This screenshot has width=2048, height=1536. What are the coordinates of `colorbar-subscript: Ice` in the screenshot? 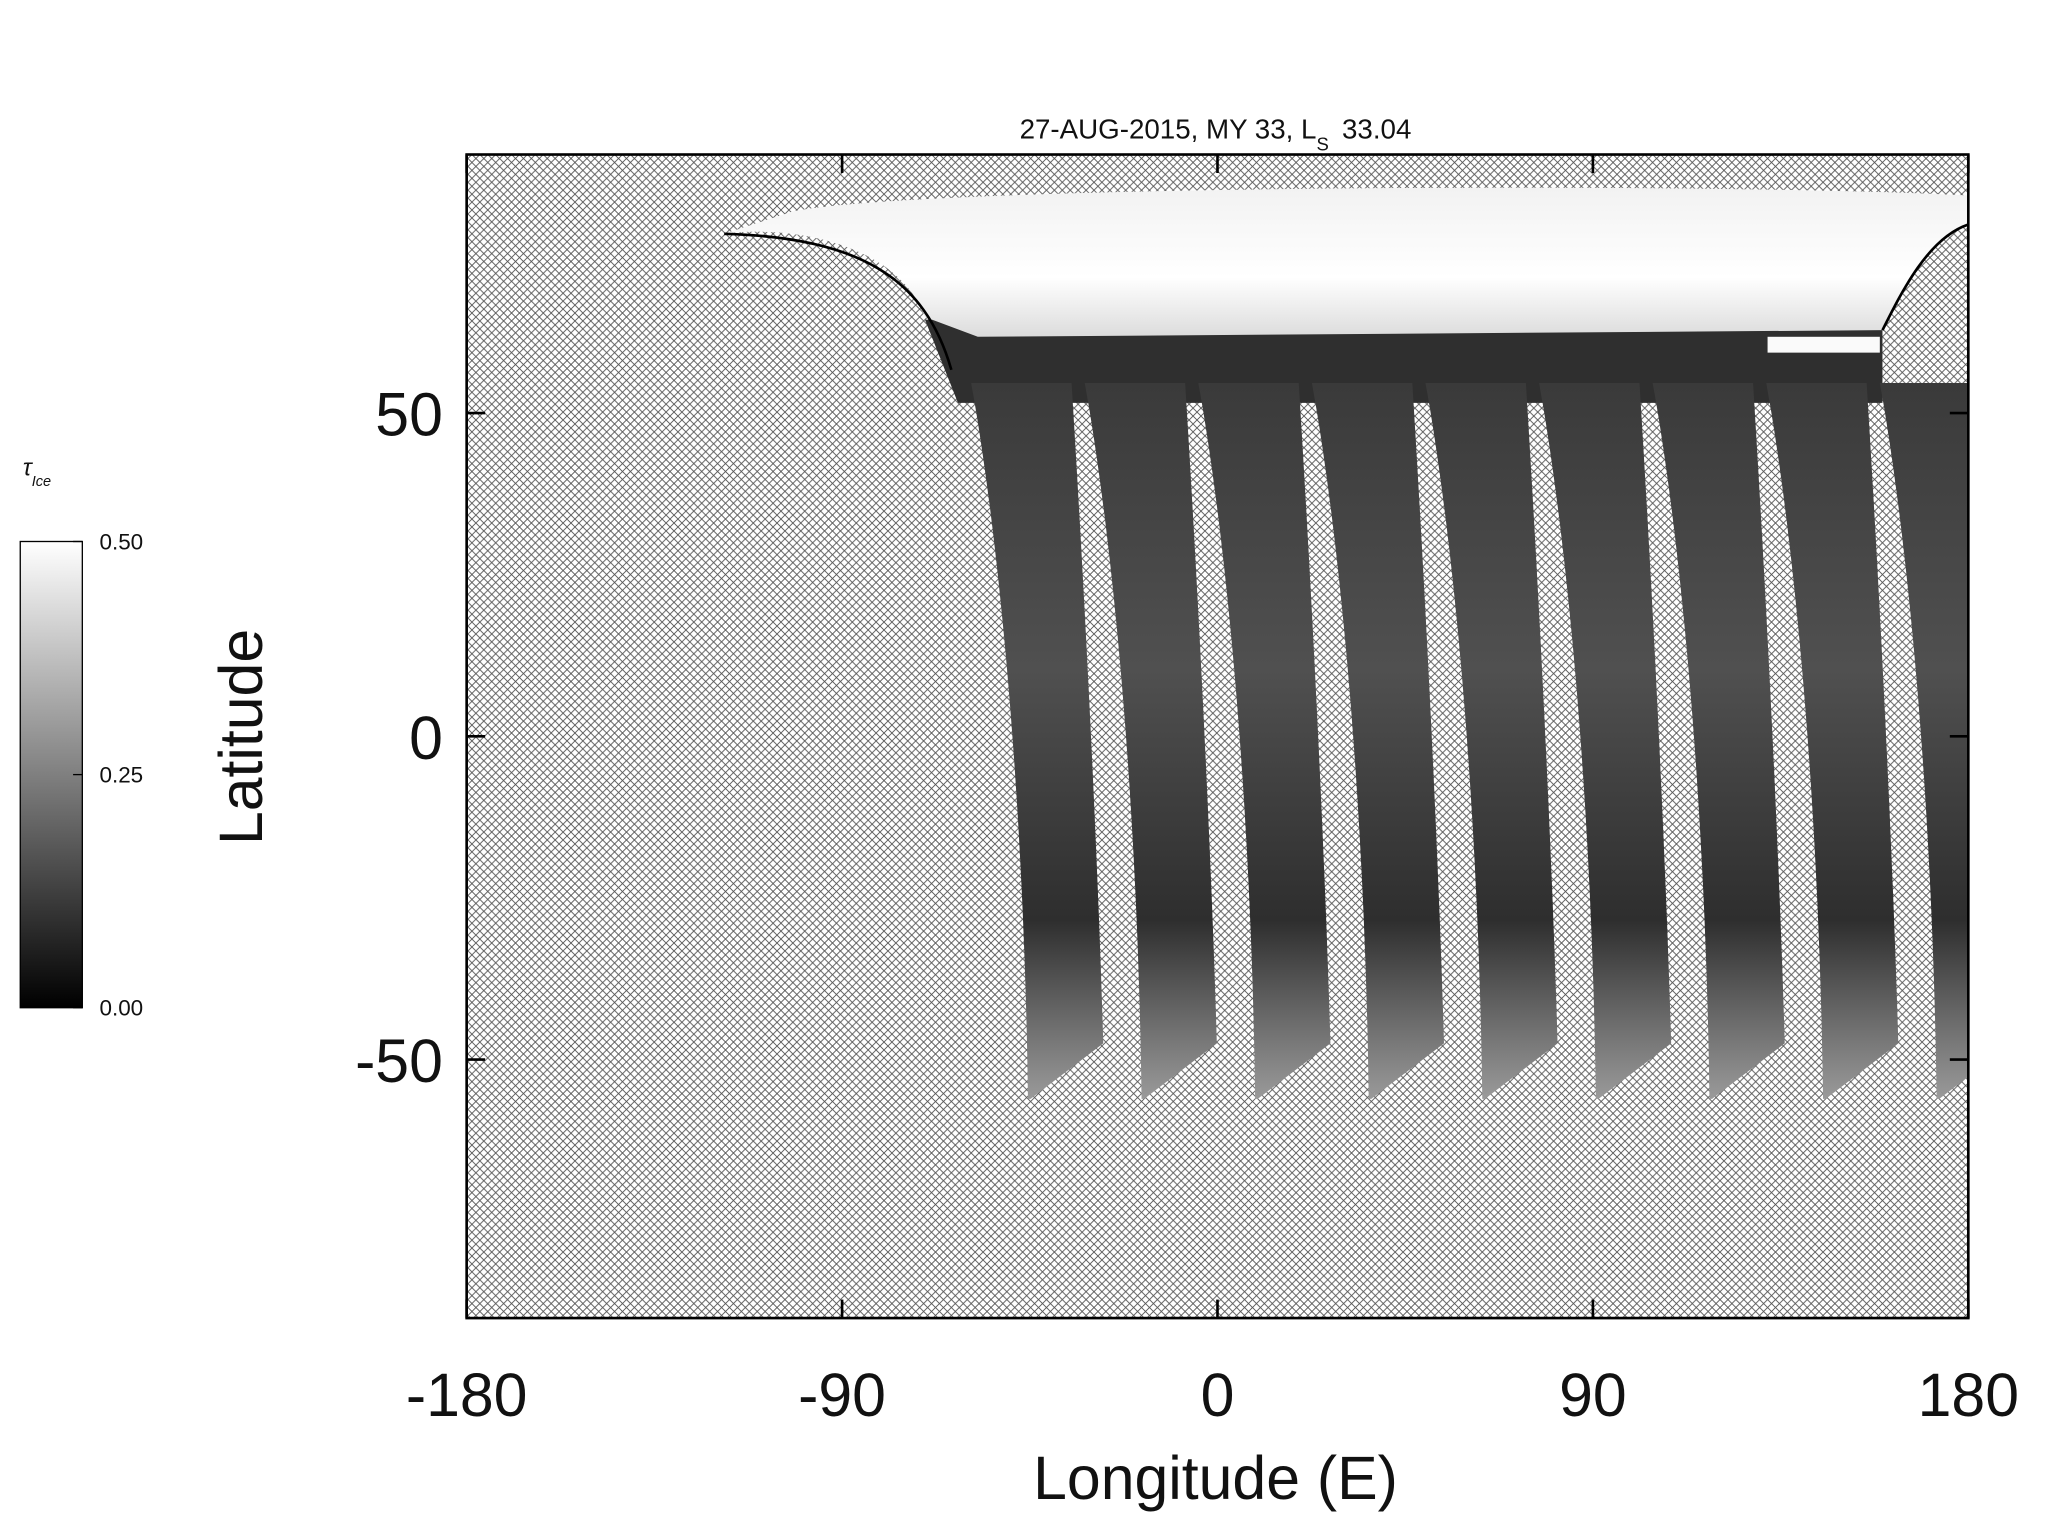 It's located at (41, 482).